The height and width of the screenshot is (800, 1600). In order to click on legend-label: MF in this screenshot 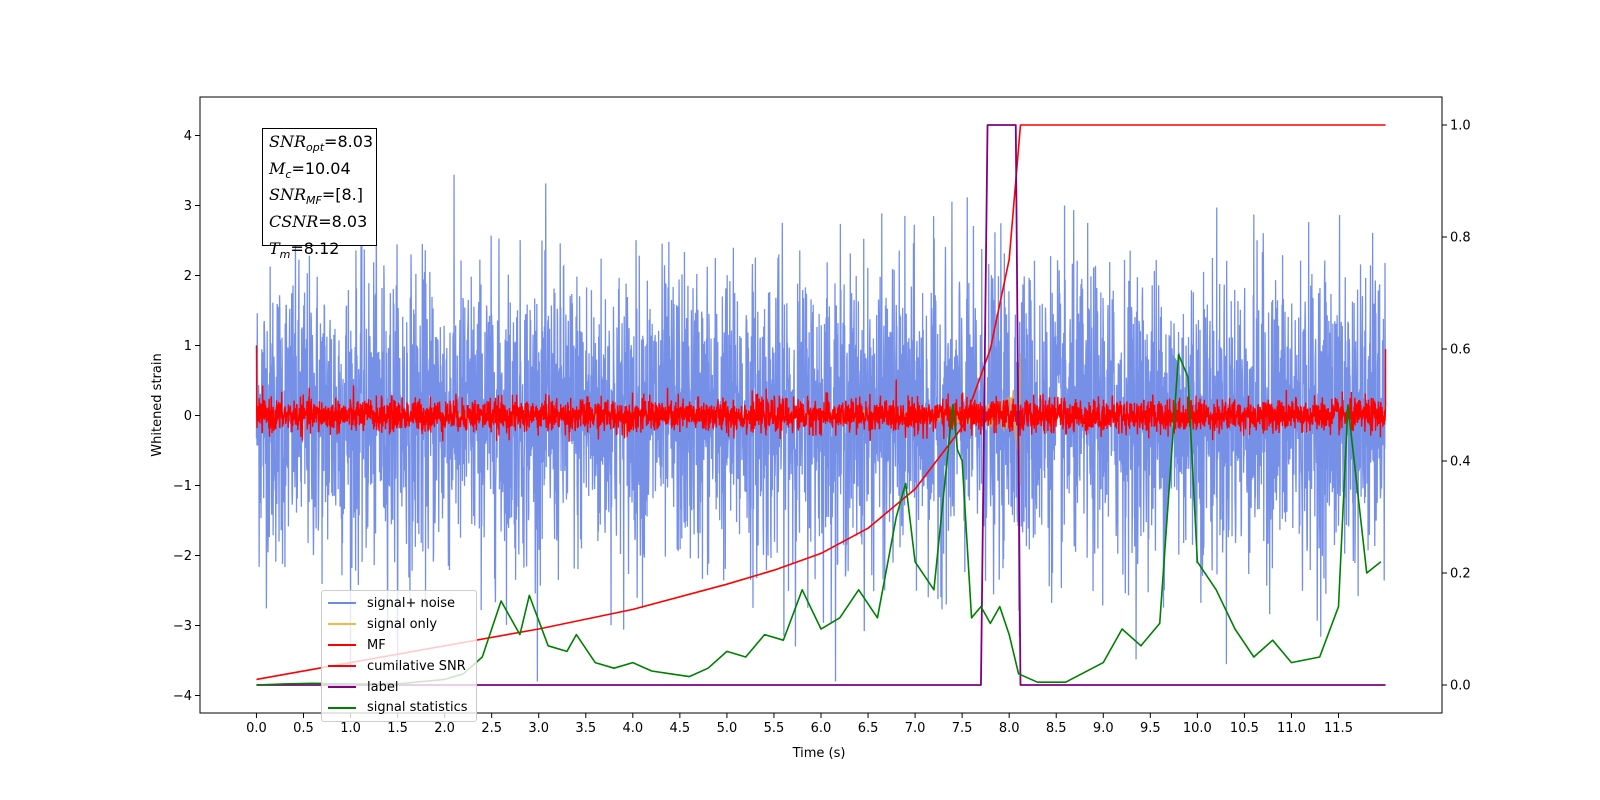, I will do `click(376, 645)`.